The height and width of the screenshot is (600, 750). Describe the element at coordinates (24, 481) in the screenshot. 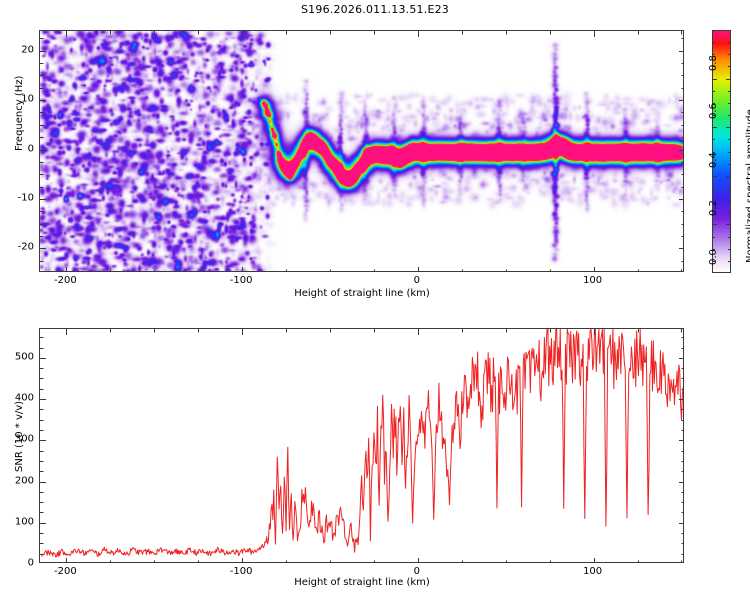

I see `snr-ytick-200: 200` at that location.